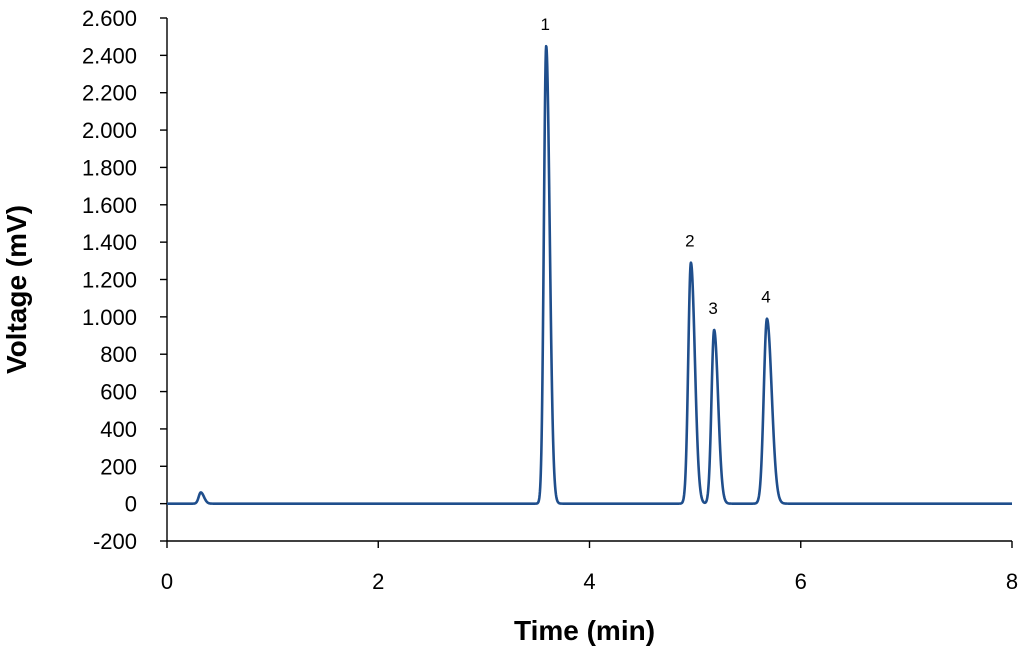 The width and height of the screenshot is (1022, 658). Describe the element at coordinates (801, 581) in the screenshot. I see `x-tick-label: 6` at that location.